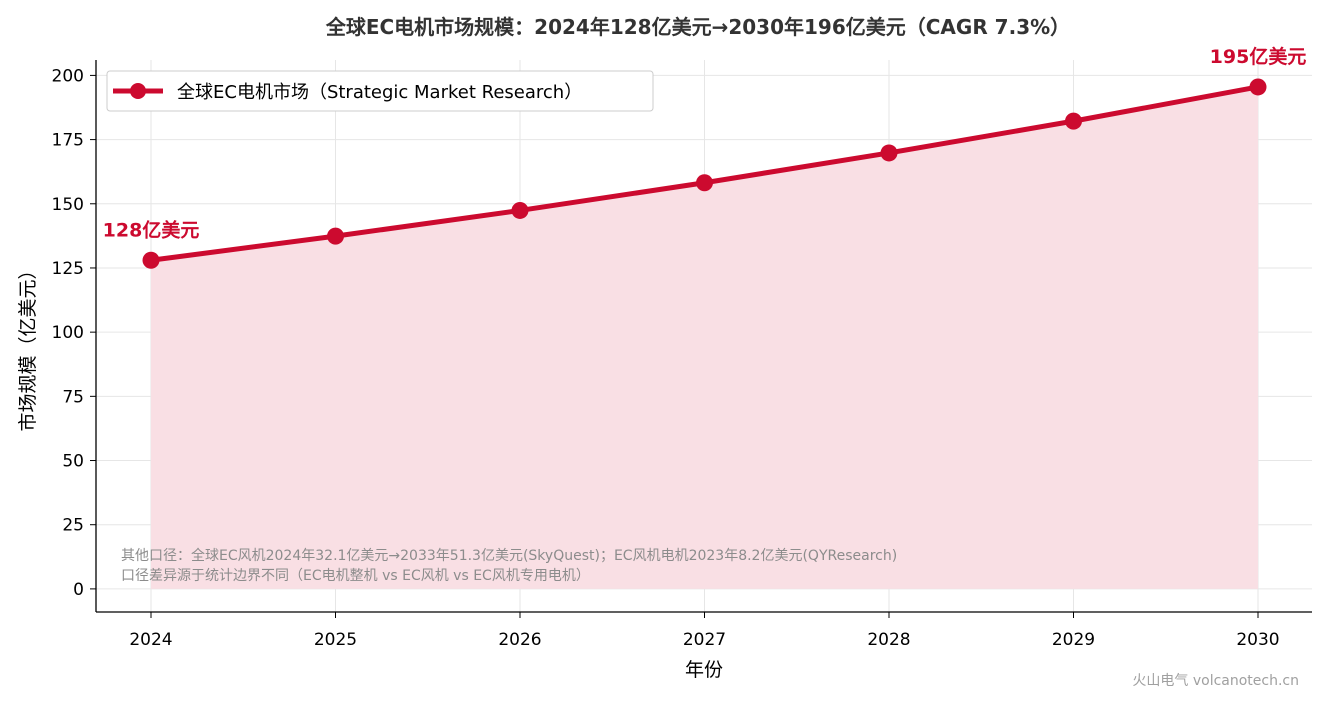 The width and height of the screenshot is (1327, 704). I want to click on data-point-2028, so click(889, 153).